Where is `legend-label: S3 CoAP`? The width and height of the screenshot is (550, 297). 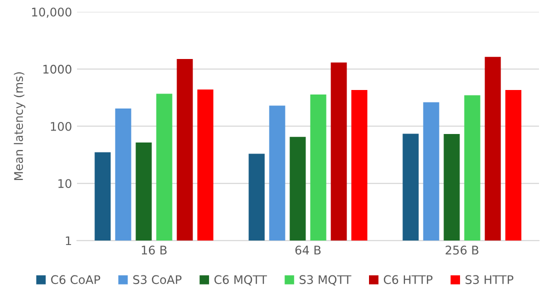
legend-label: S3 CoAP is located at coordinates (157, 279).